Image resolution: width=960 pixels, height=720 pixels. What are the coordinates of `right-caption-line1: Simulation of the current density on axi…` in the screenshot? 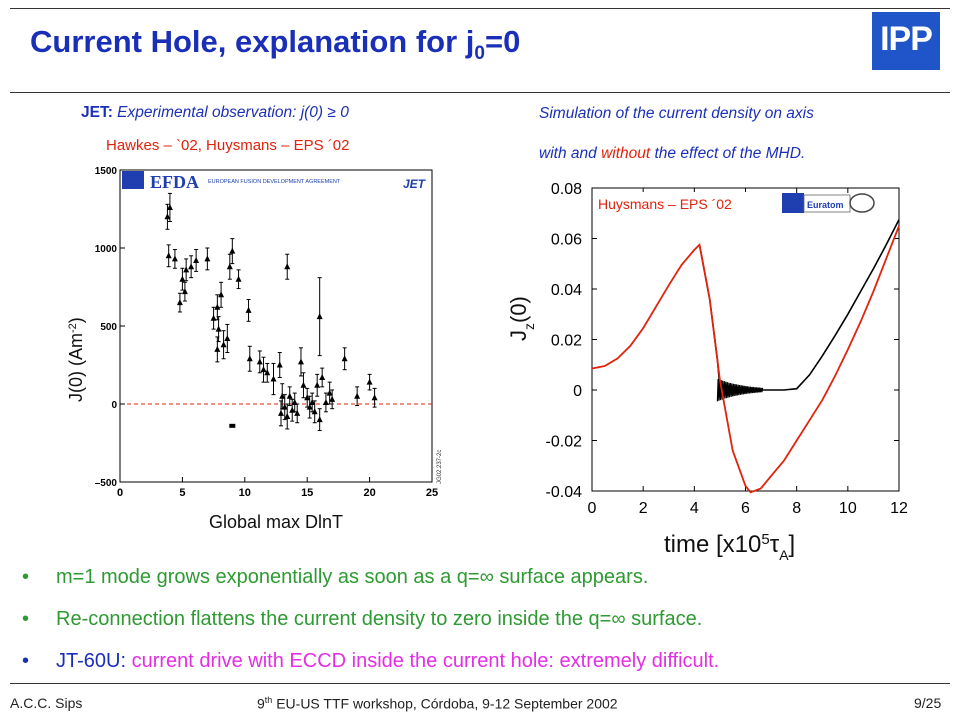 It's located at (676, 113).